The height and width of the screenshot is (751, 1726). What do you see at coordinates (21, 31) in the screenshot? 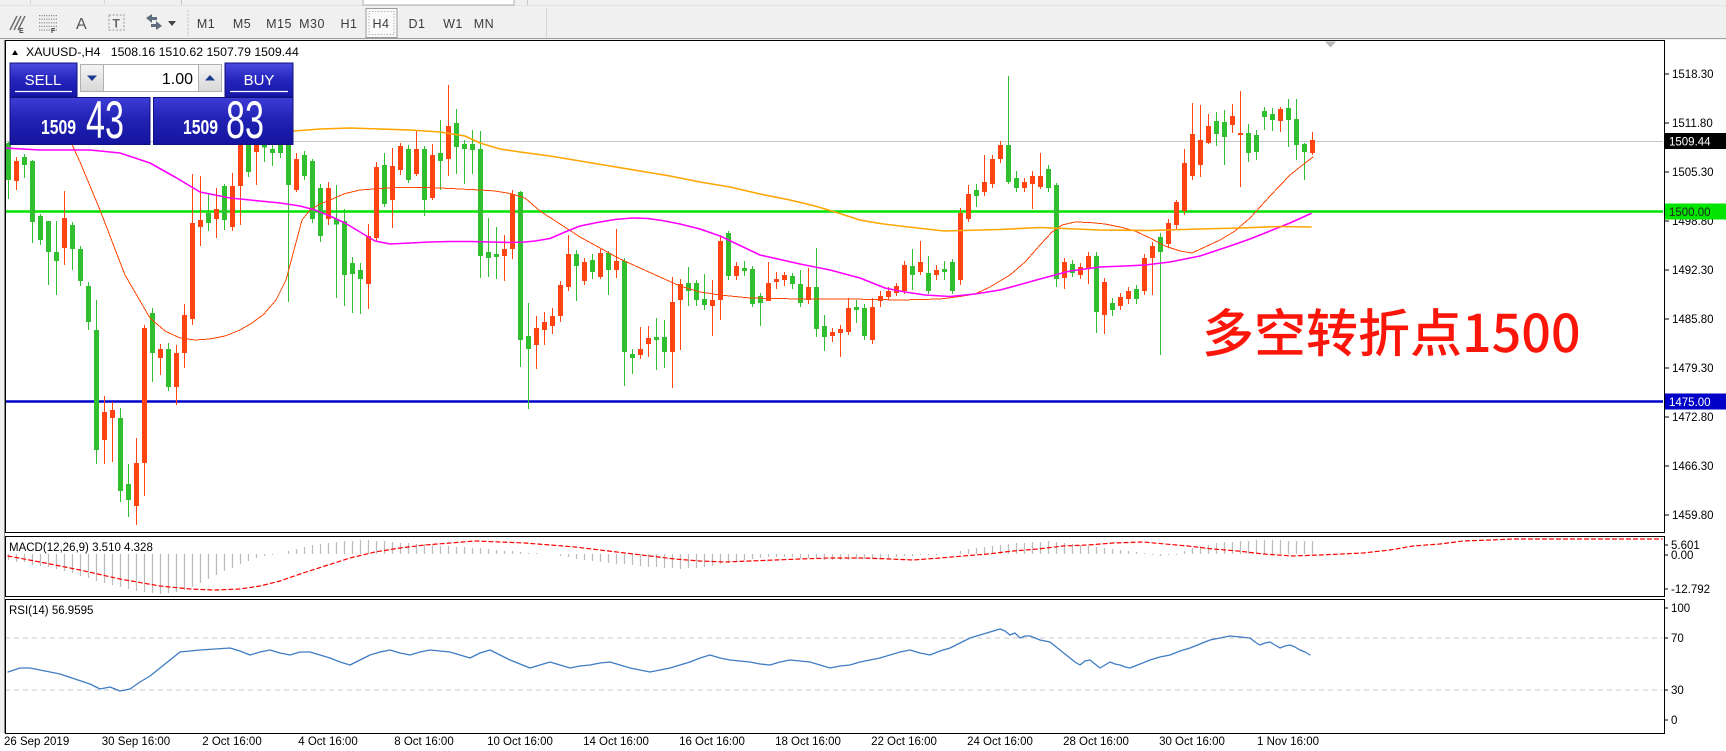
I see `svg-text: E` at bounding box center [21, 31].